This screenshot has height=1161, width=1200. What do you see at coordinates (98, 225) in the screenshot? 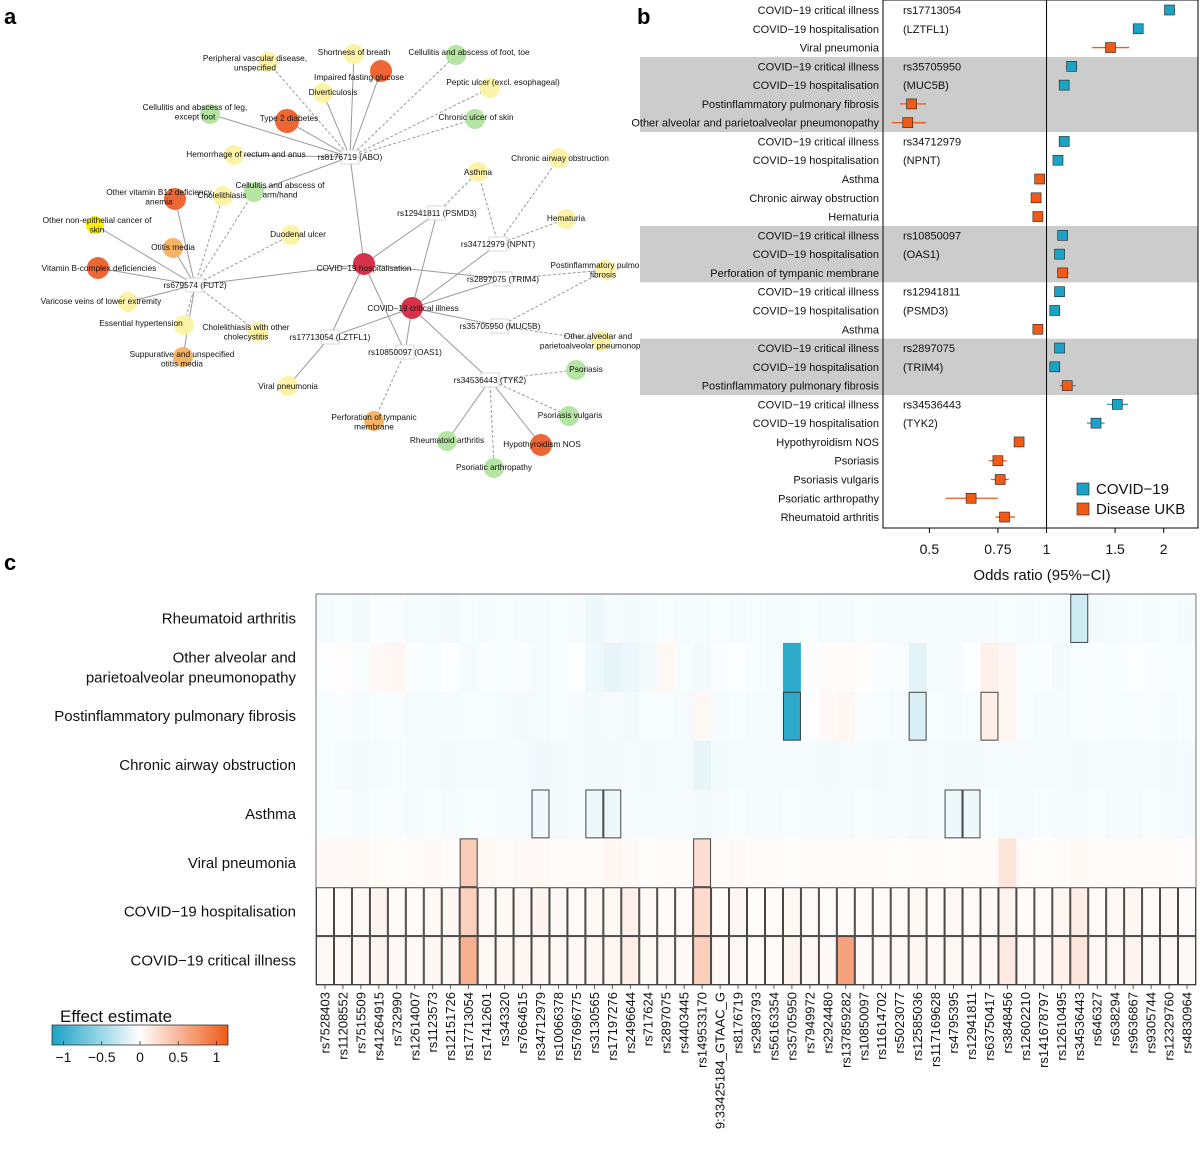
I see `disease-label: Other non-epithelial cancer of skin` at bounding box center [98, 225].